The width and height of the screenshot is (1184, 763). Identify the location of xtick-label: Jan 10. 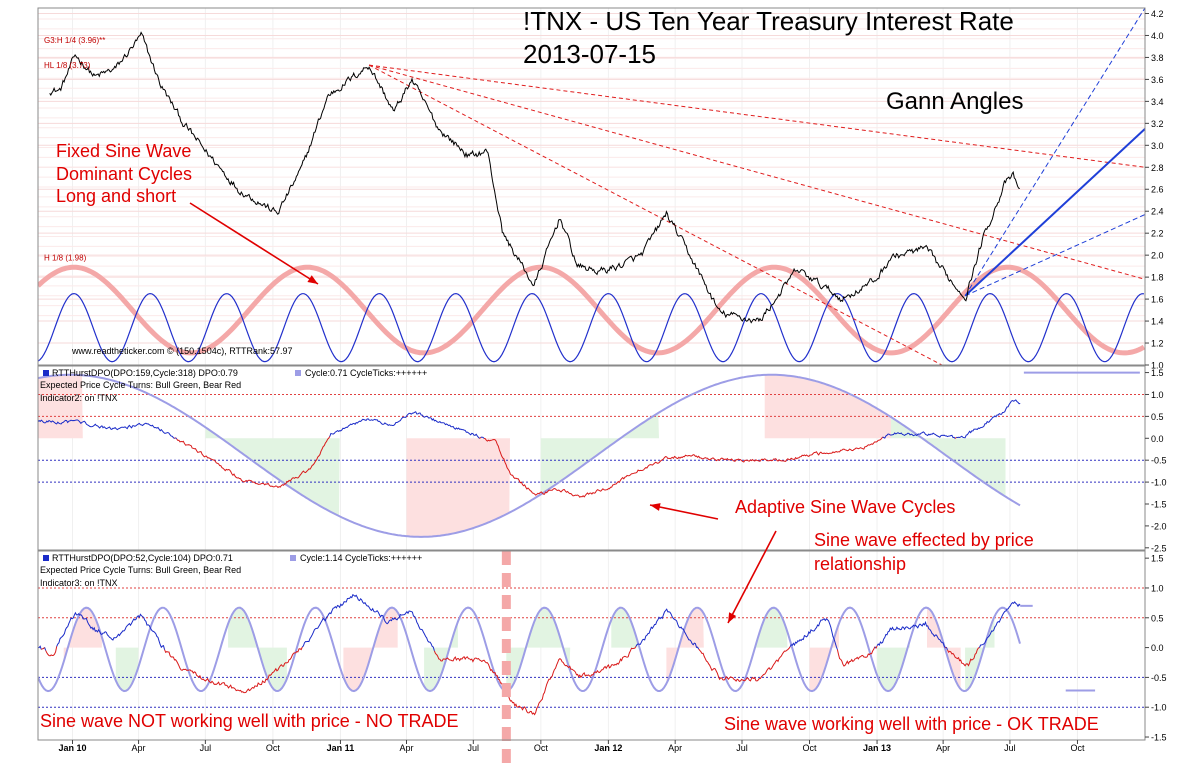
(72, 748).